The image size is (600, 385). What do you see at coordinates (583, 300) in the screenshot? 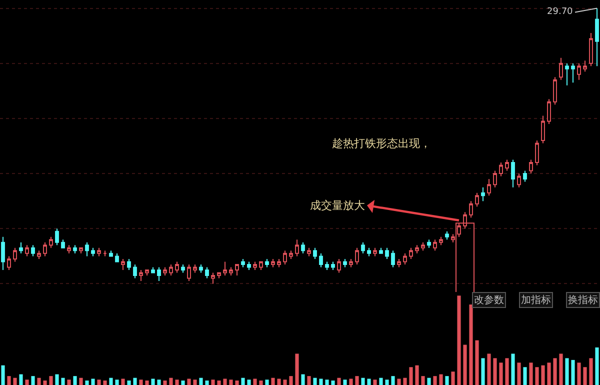
I see `annotation: 换指标` at bounding box center [583, 300].